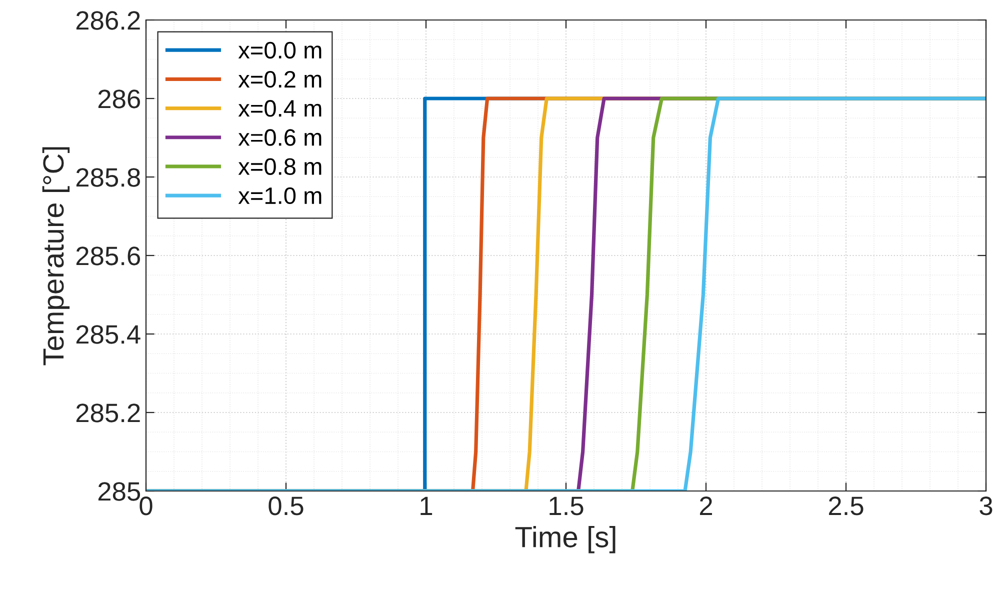 This screenshot has width=997, height=594. What do you see at coordinates (567, 506) in the screenshot?
I see `x-tick-label: 1.5` at bounding box center [567, 506].